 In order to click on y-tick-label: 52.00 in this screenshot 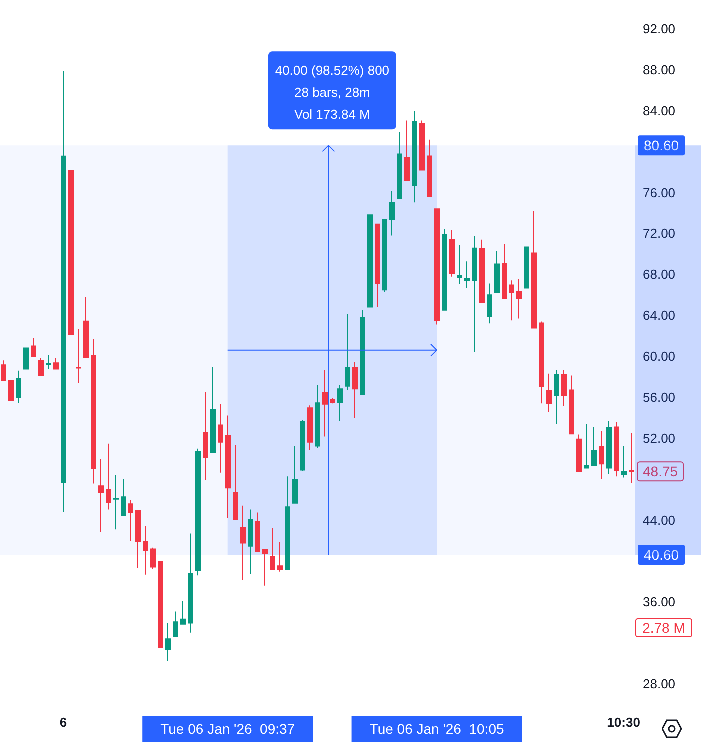, I will do `click(659, 438)`.